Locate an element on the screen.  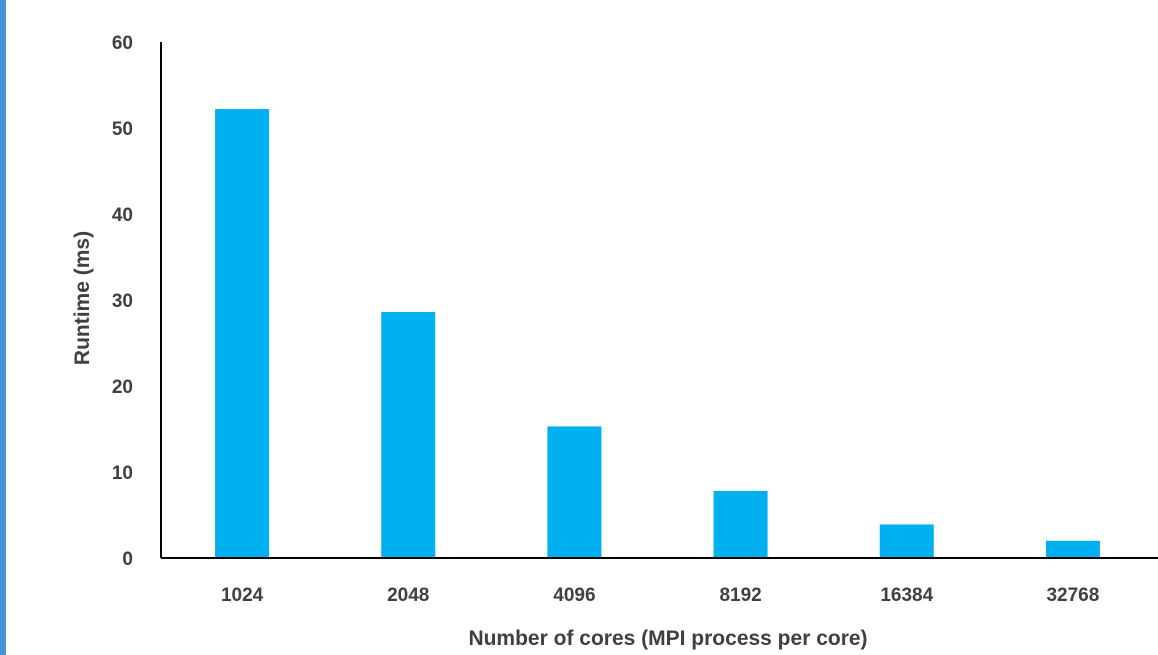
x-tick-label: 32768 is located at coordinates (1072, 595).